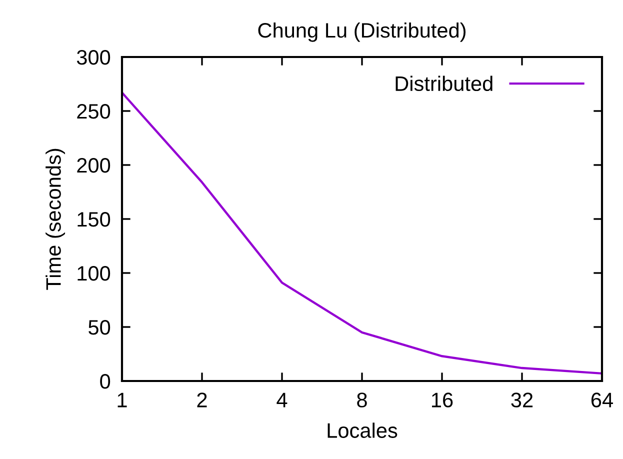  I want to click on x-tick-label: 16, so click(442, 400).